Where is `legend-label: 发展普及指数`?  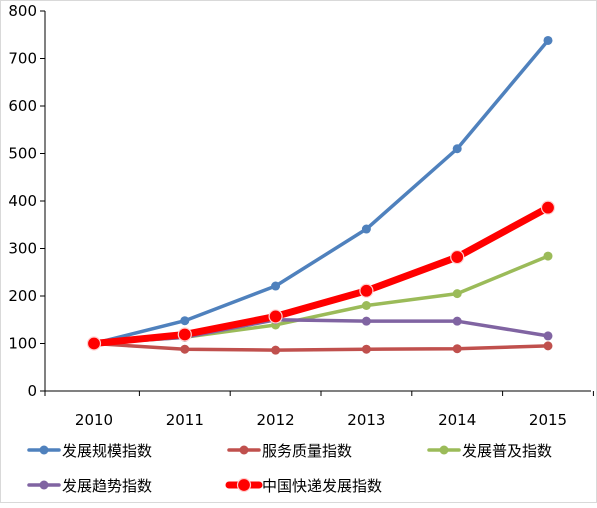
legend-label: 发展普及指数 is located at coordinates (507, 451).